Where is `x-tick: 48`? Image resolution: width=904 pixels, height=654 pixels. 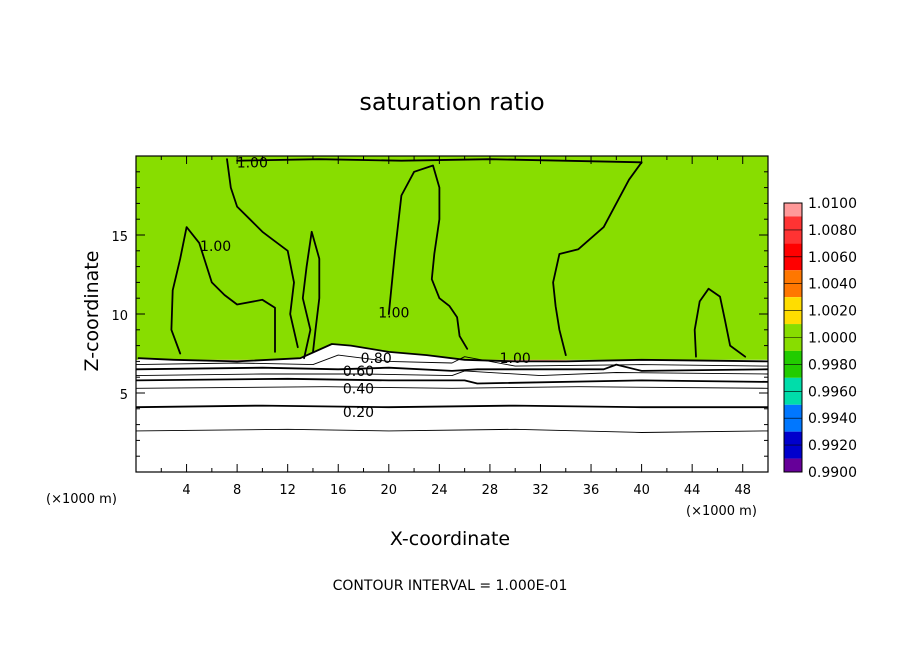 x-tick: 48 is located at coordinates (742, 327).